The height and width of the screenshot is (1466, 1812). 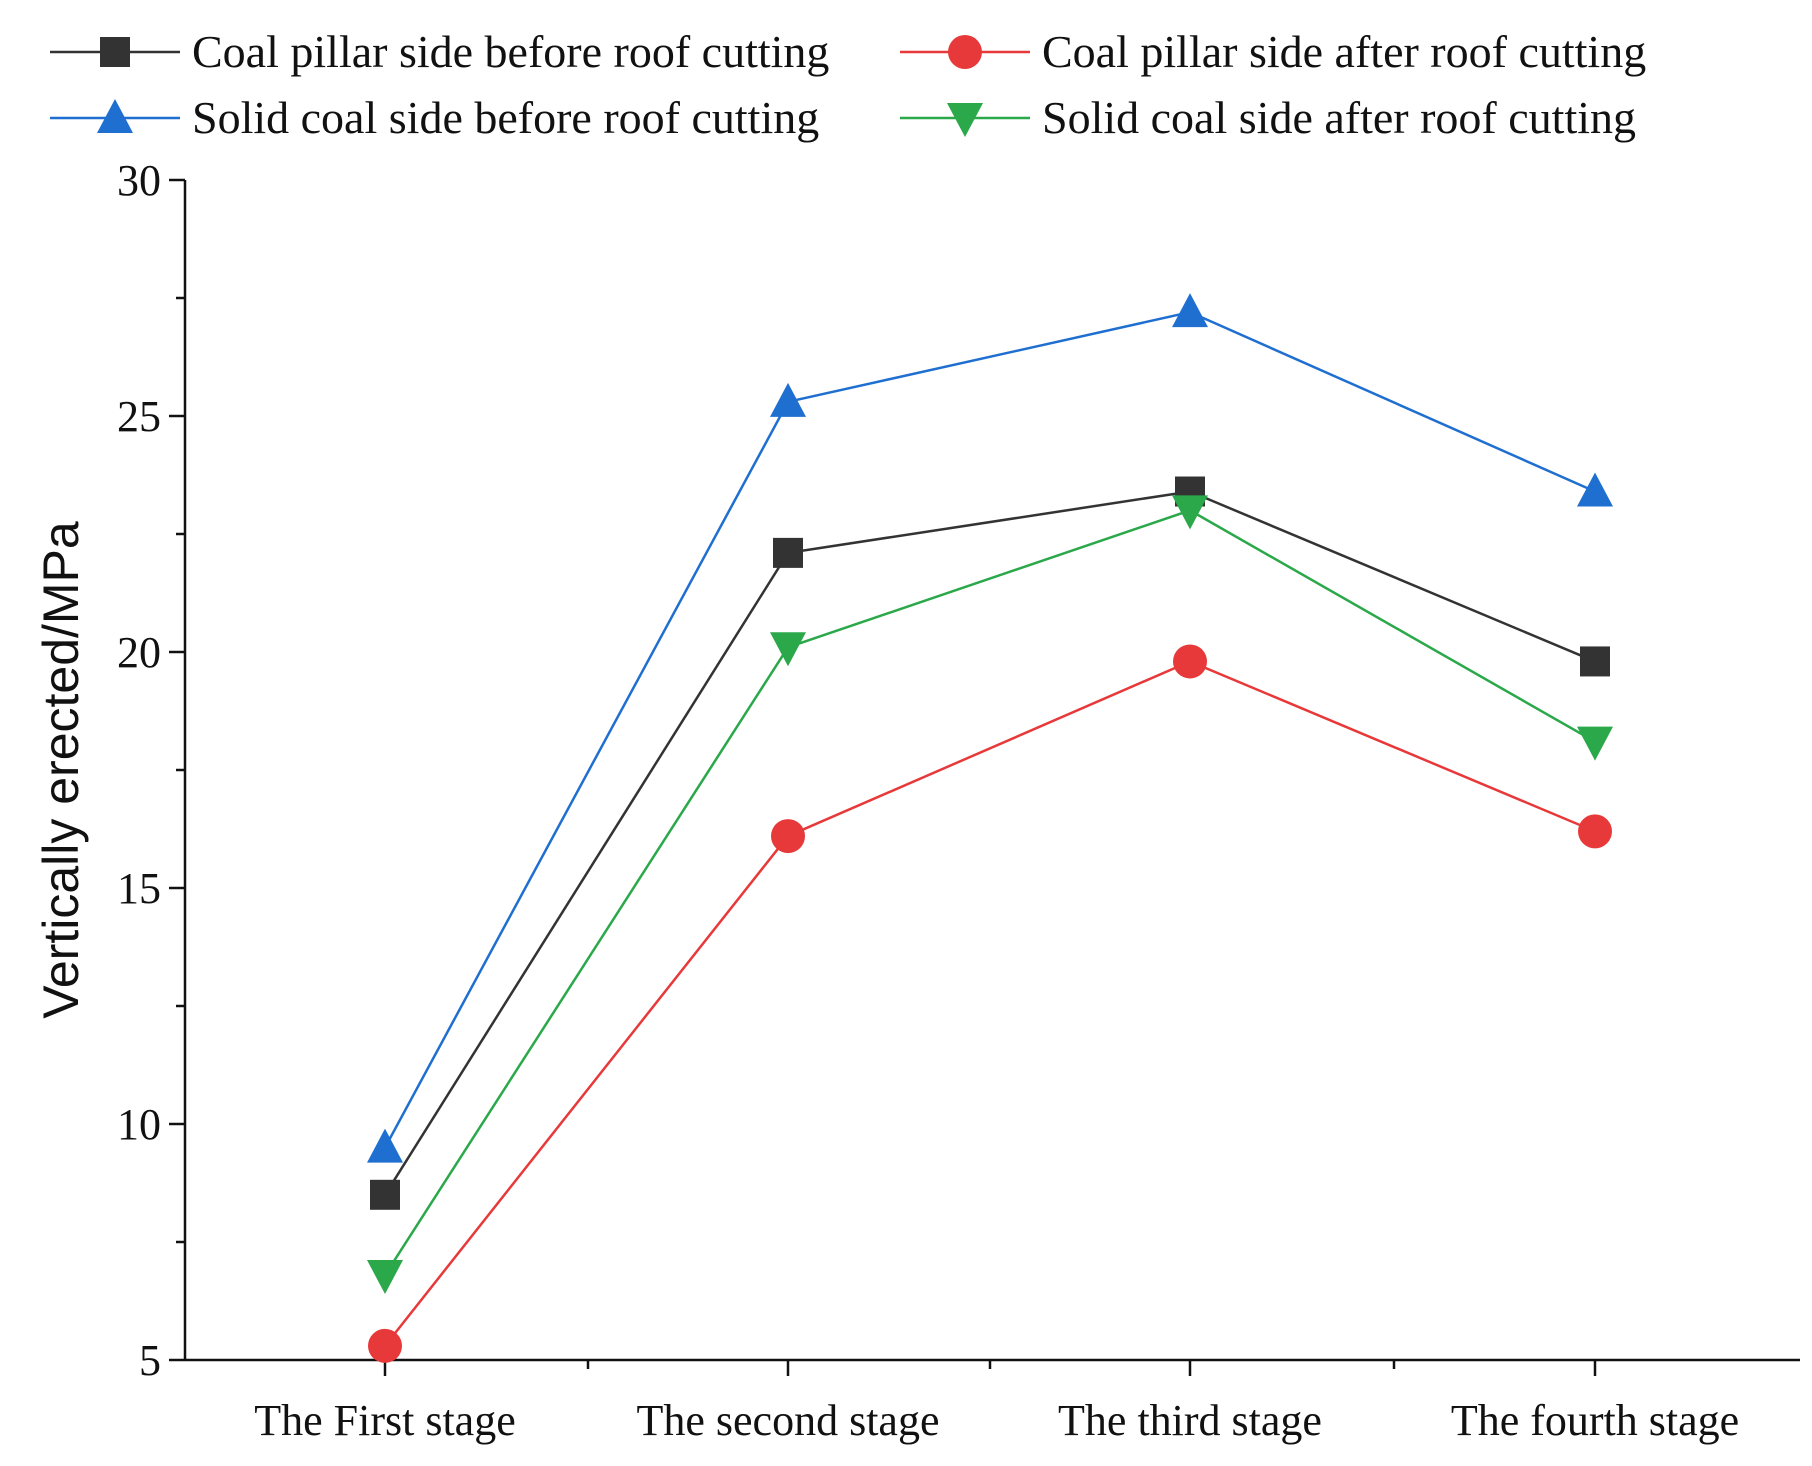 I want to click on legend-entry: Coal pillar side before roof cutting, so click(x=439, y=51).